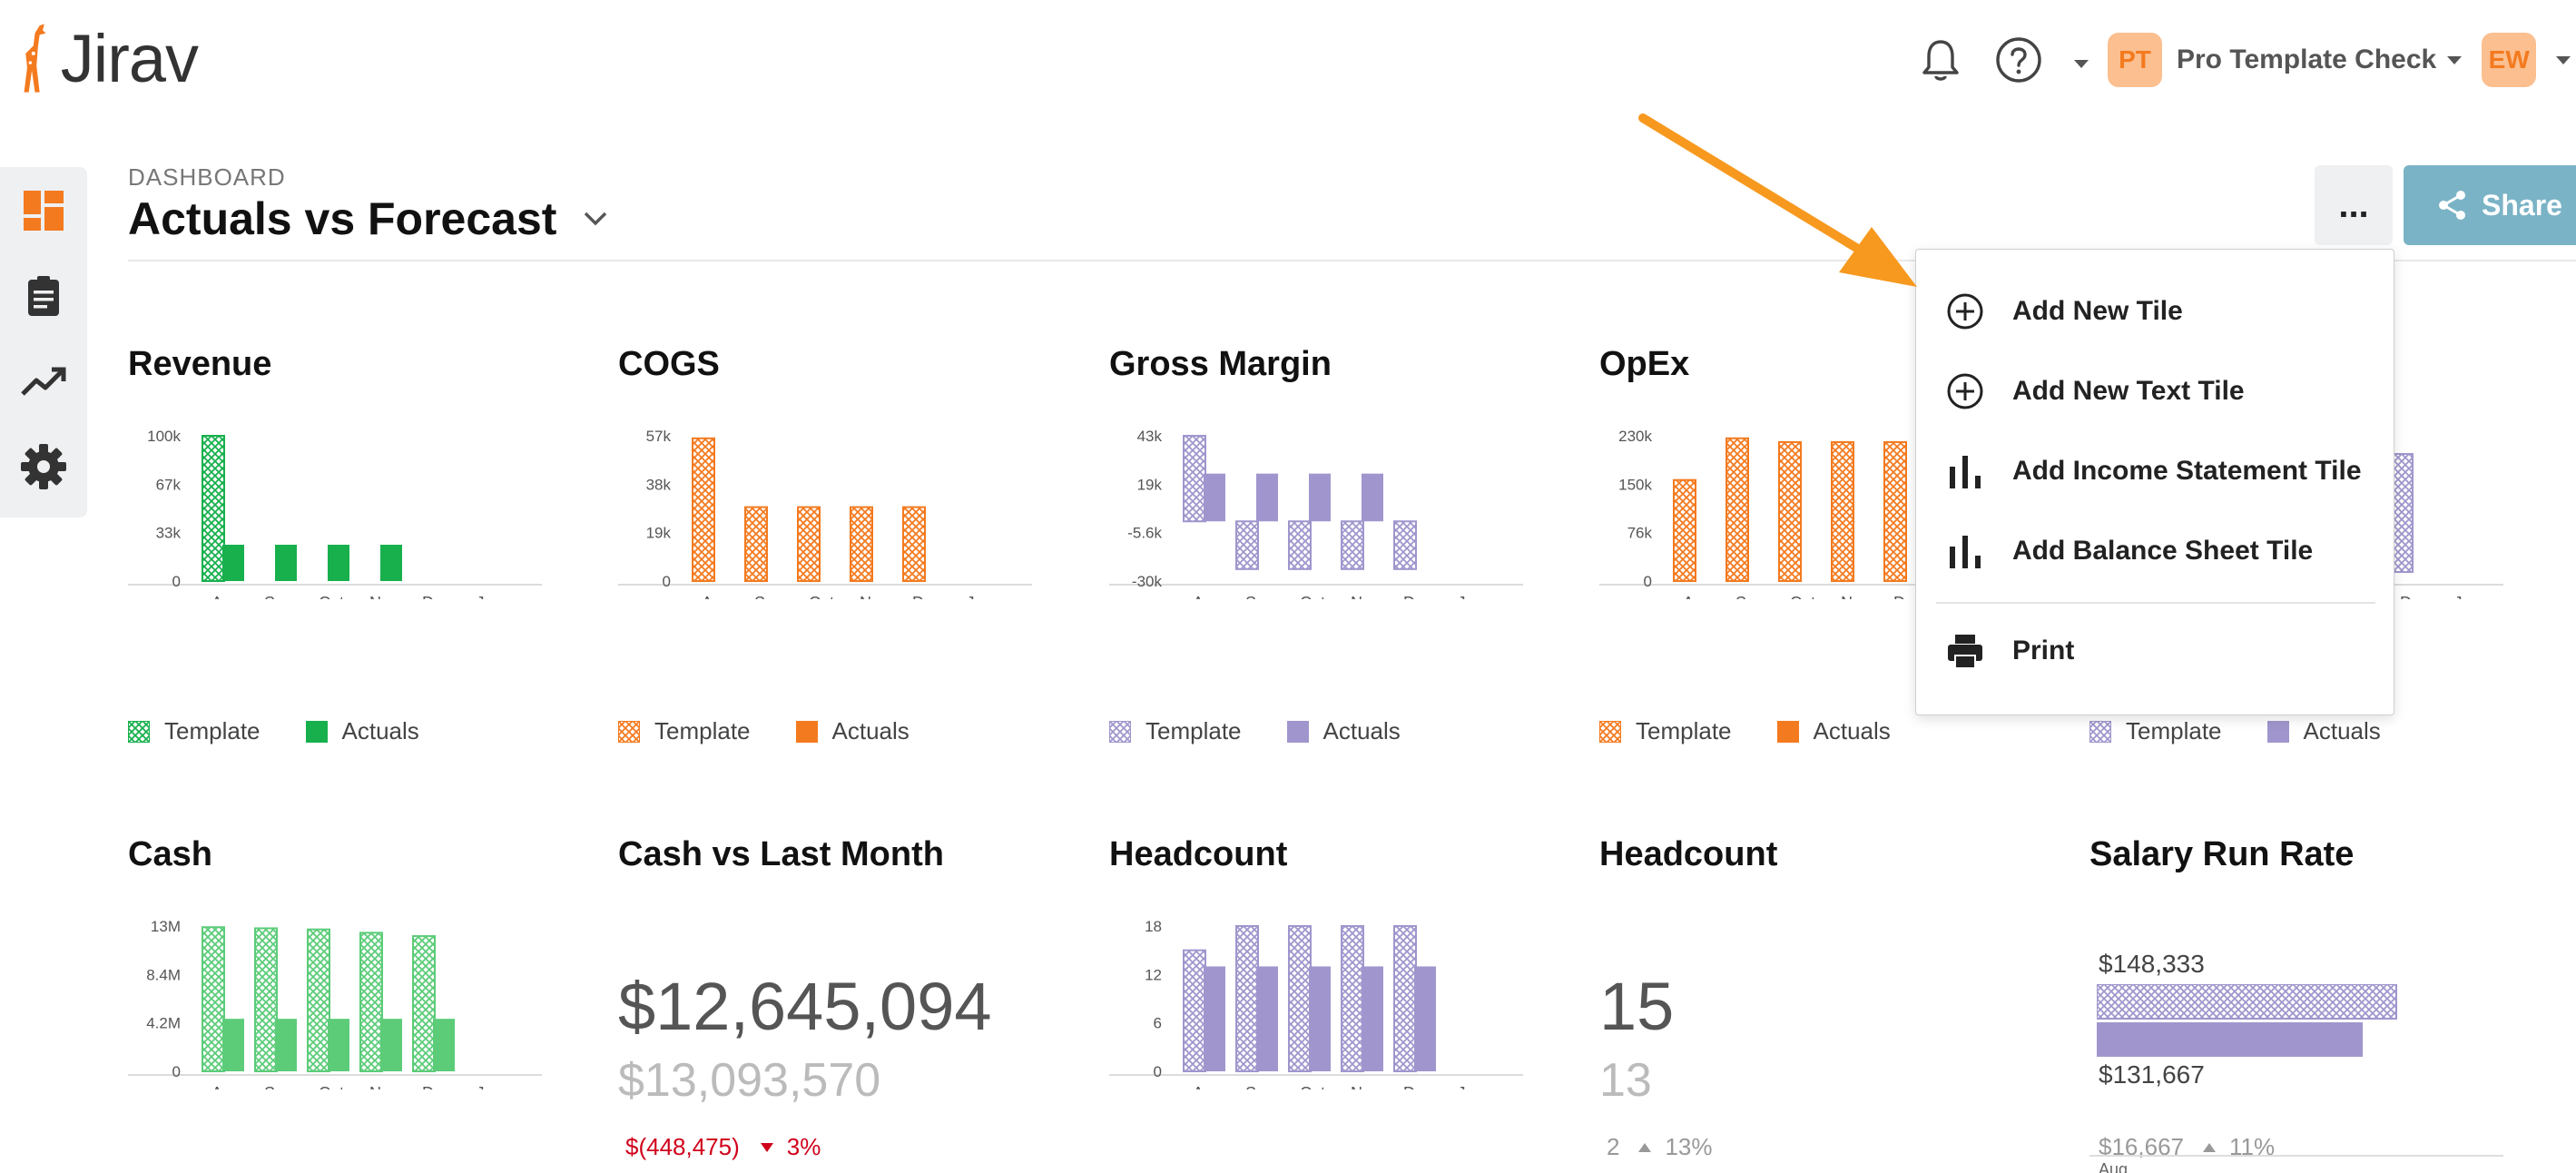 The width and height of the screenshot is (2576, 1173). What do you see at coordinates (2522, 205) in the screenshot?
I see `share-label: Share` at bounding box center [2522, 205].